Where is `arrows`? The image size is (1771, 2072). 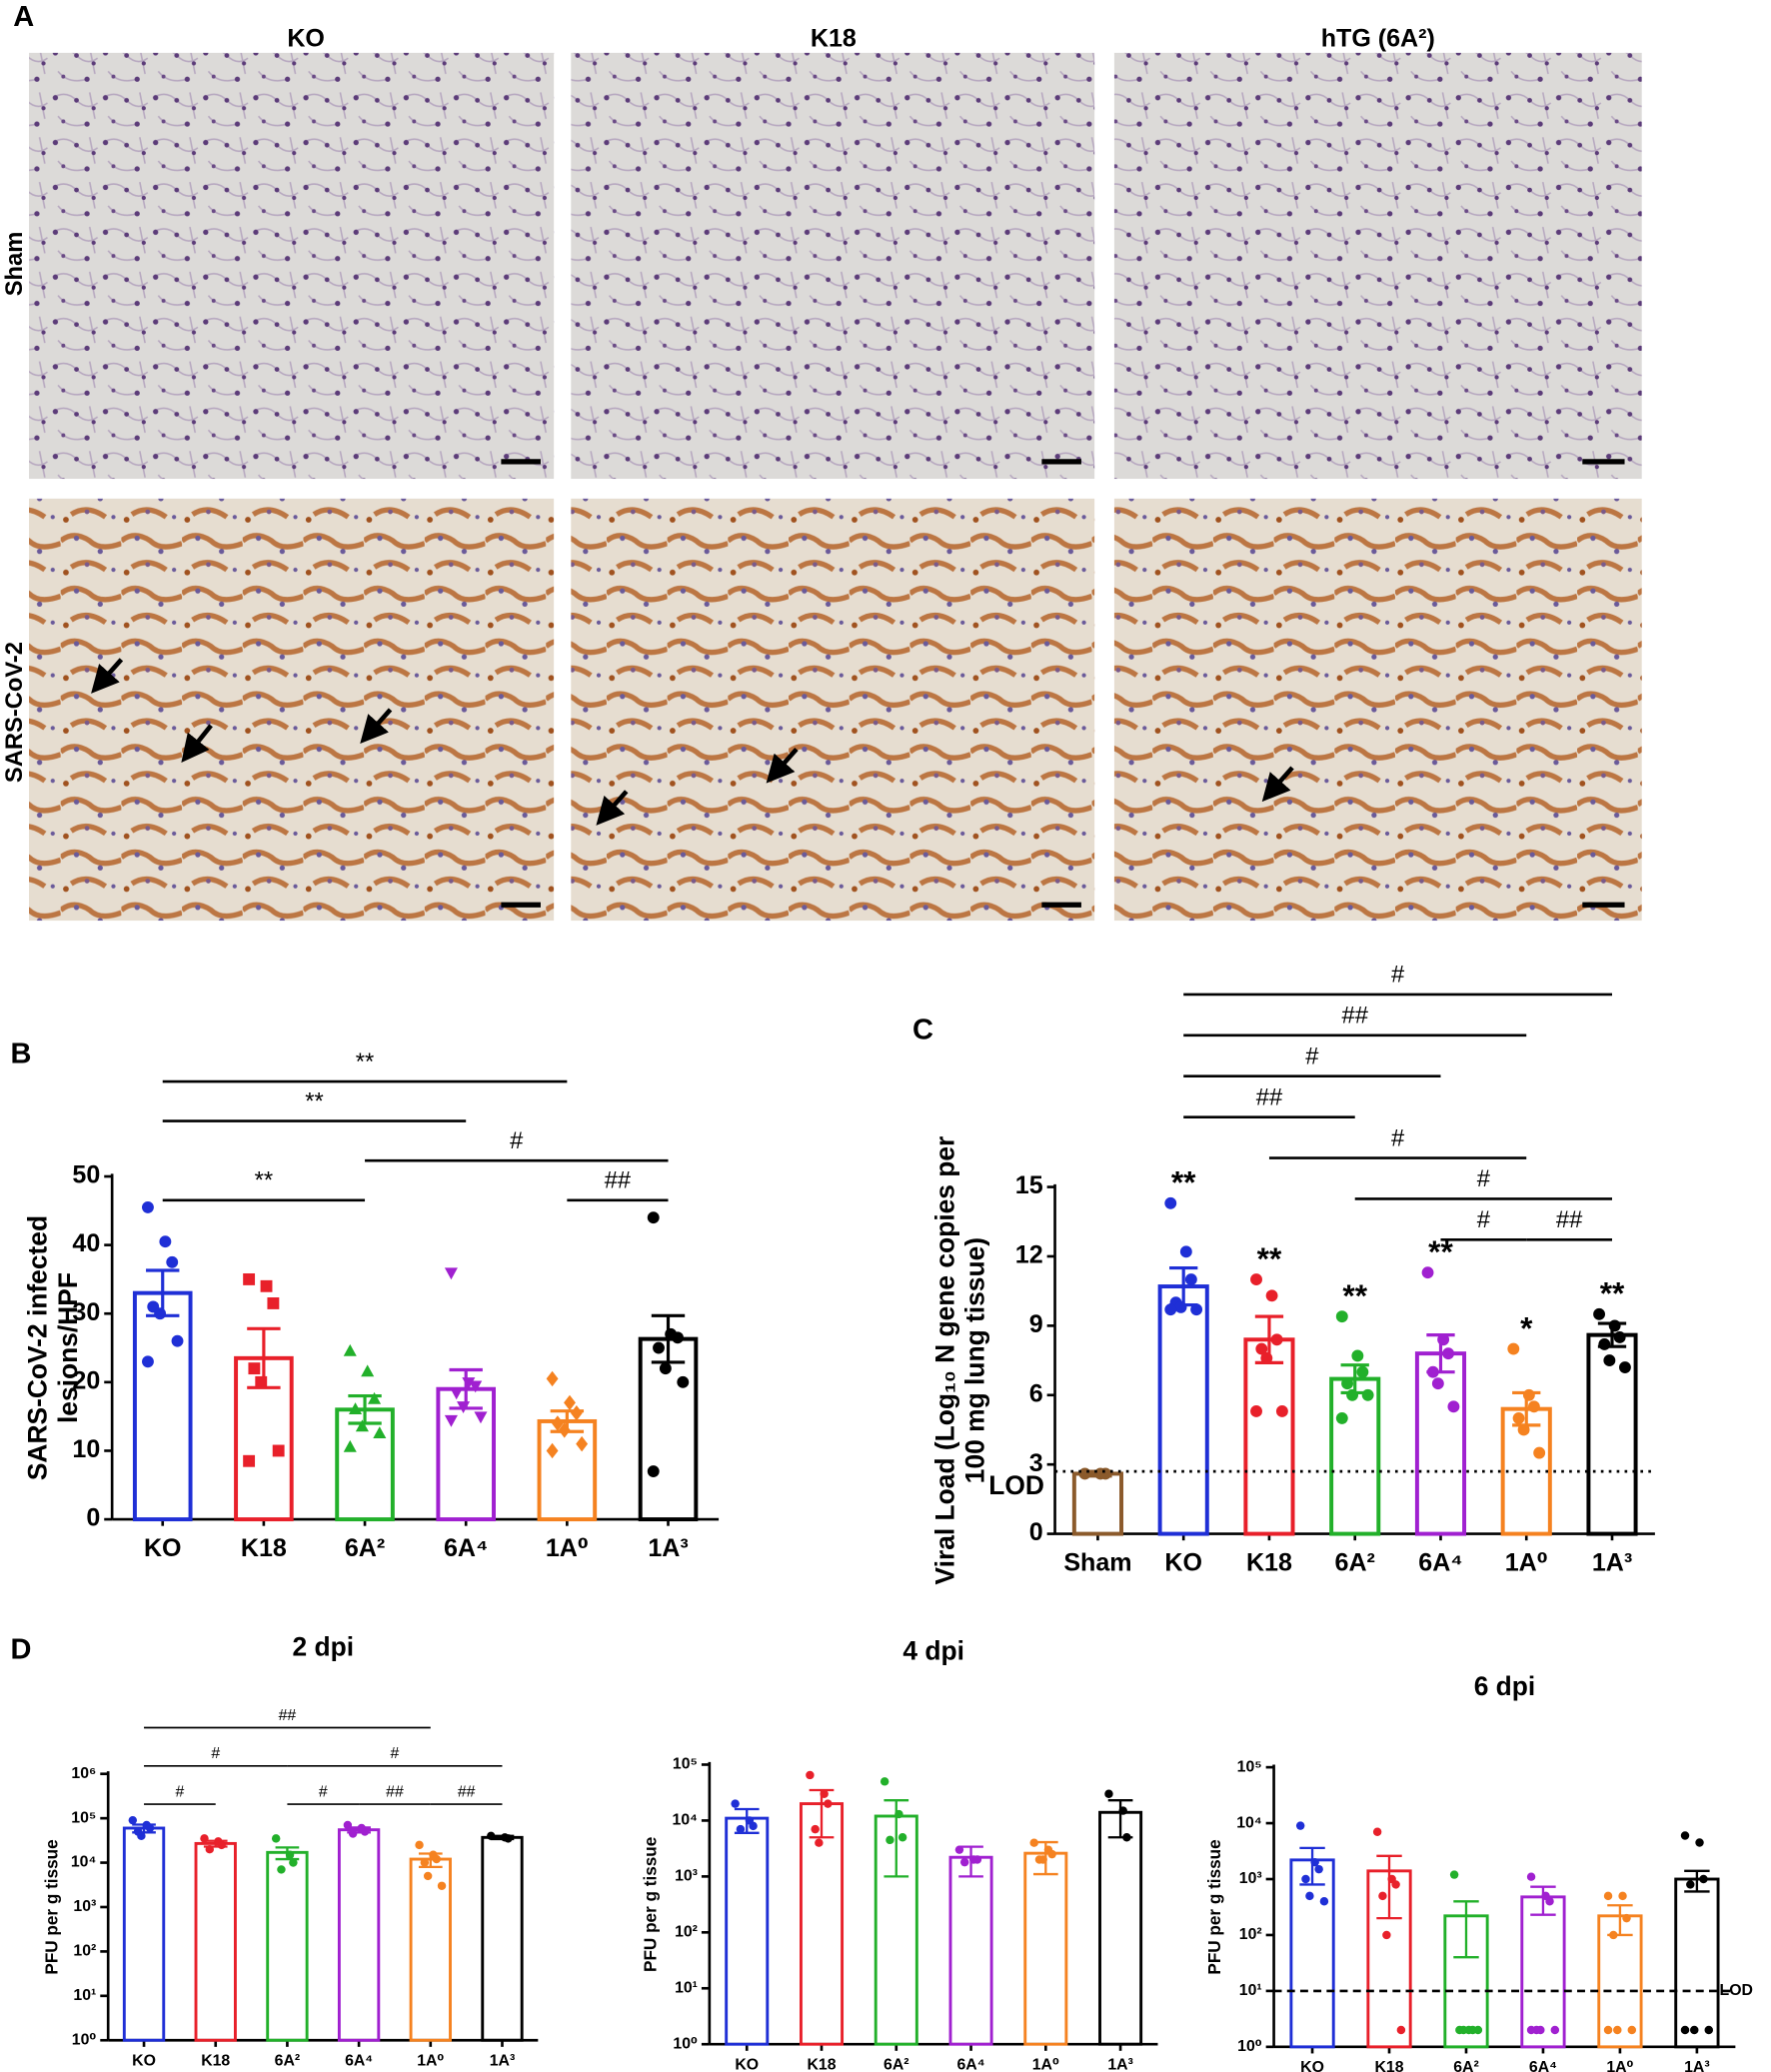
arrows is located at coordinates (692, 742).